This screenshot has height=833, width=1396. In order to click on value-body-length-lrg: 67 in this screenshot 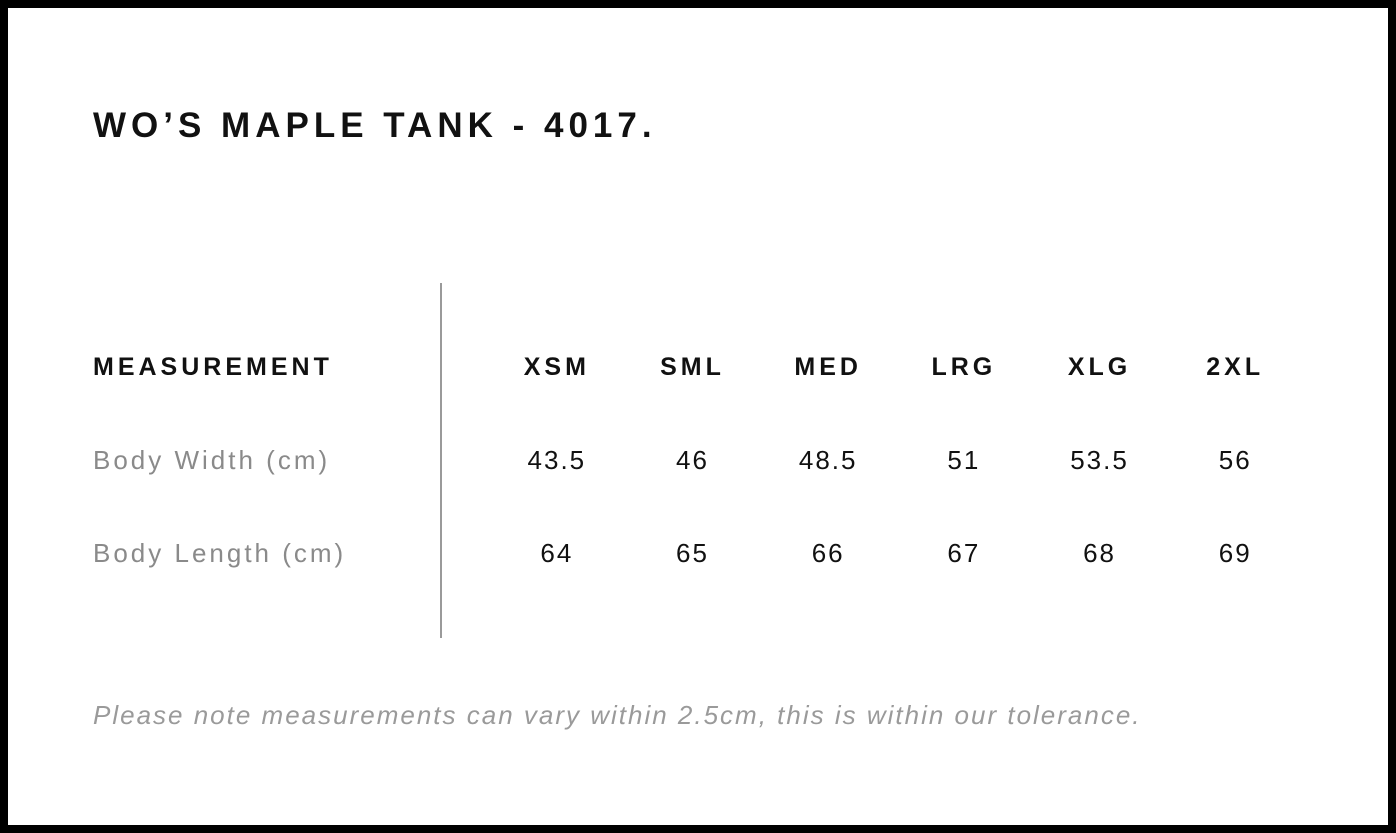, I will do `click(964, 553)`.